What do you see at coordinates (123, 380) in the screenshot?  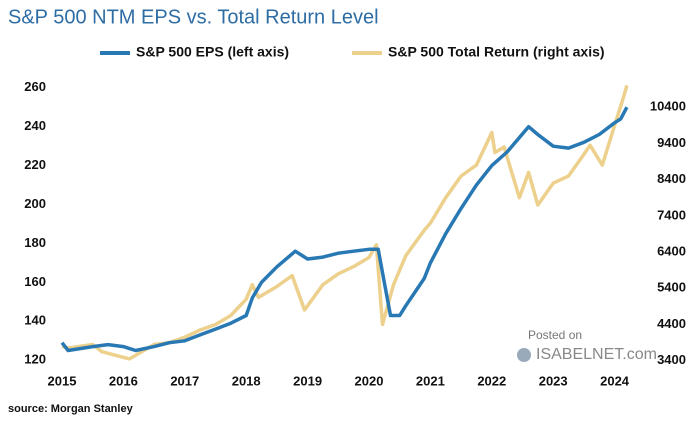 I see `x-tick-label: 2016` at bounding box center [123, 380].